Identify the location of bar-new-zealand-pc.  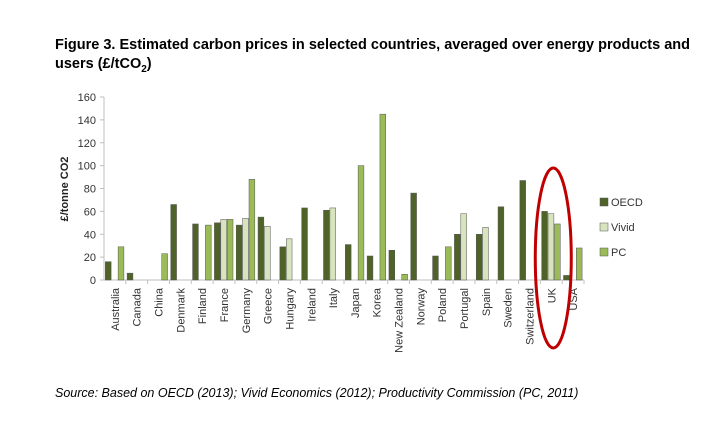
(404, 277).